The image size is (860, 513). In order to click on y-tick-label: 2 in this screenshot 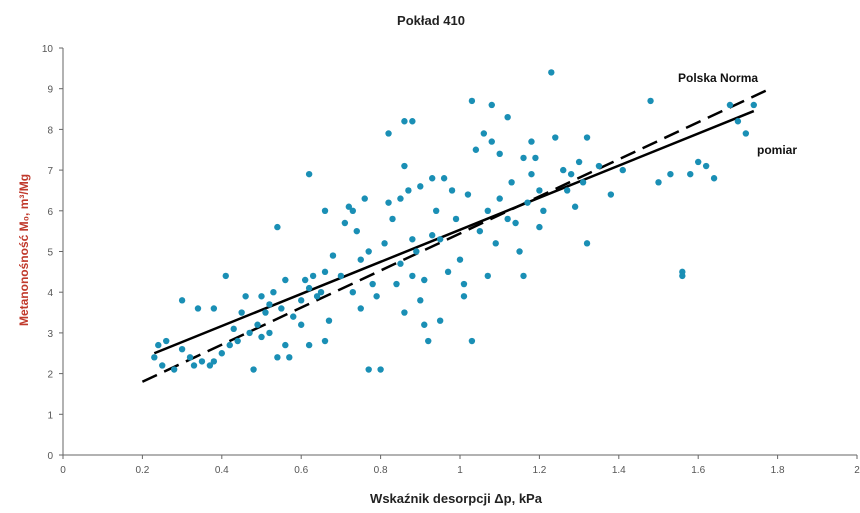, I will do `click(50, 375)`.